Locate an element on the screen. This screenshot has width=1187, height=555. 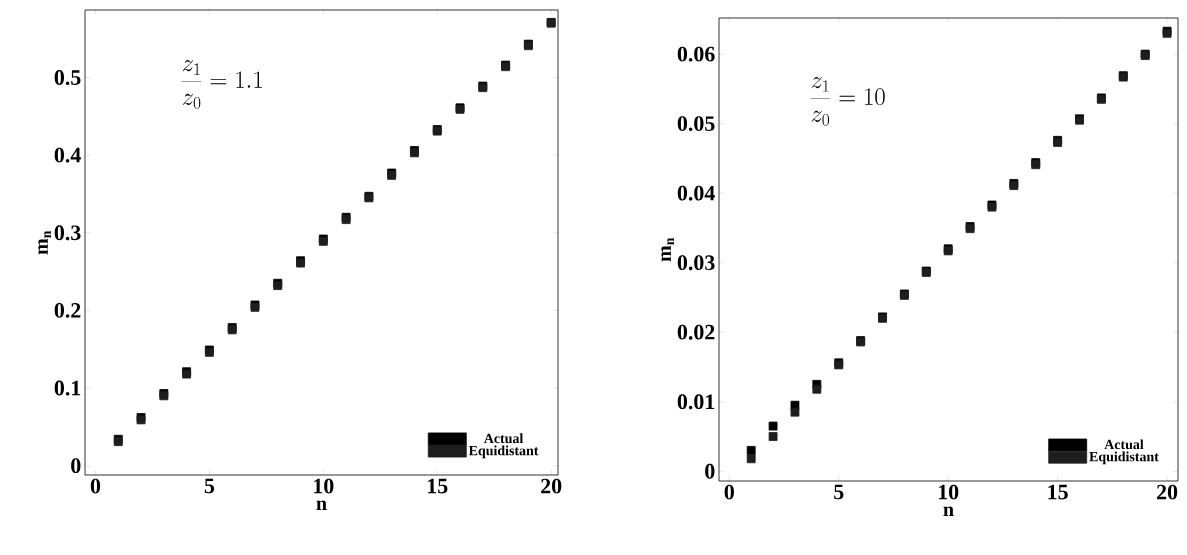
annotation: $\frac{z_1}{z_0}=1.1$ is located at coordinates (221, 84).